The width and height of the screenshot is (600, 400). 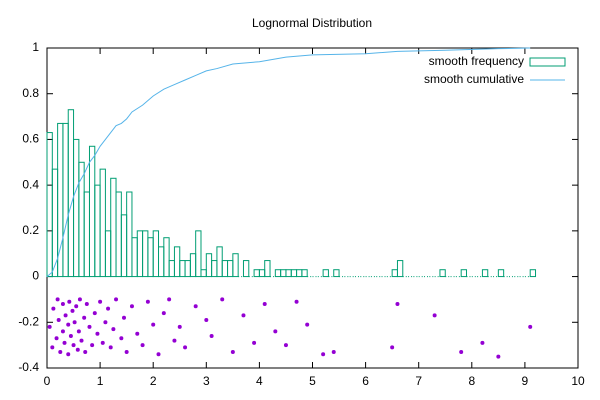 What do you see at coordinates (30, 139) in the screenshot?
I see `y-tick-label: 0.6` at bounding box center [30, 139].